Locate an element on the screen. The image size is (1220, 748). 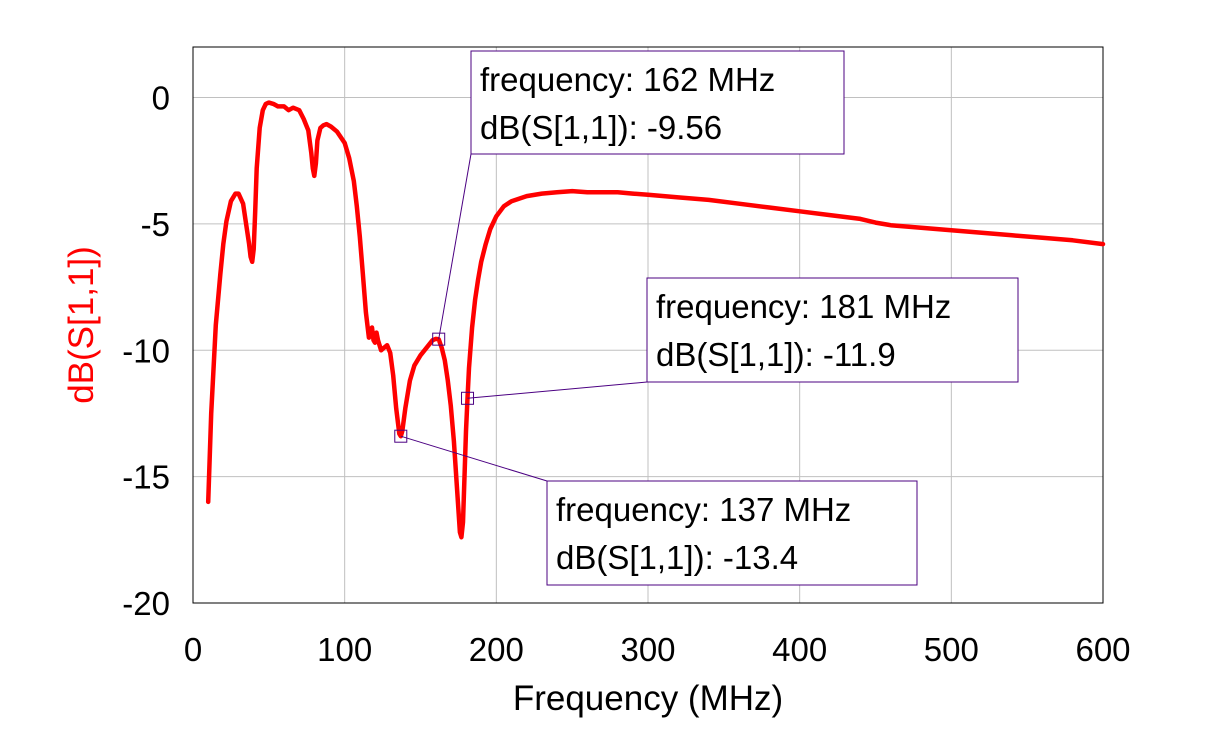
y-tick-label: -5 is located at coordinates (155, 224).